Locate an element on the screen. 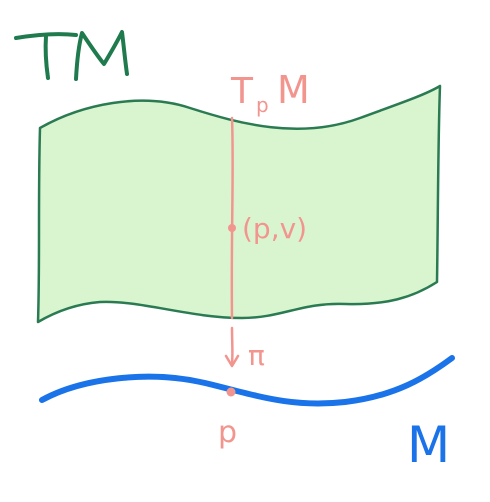  base-point-dot is located at coordinates (231, 392).